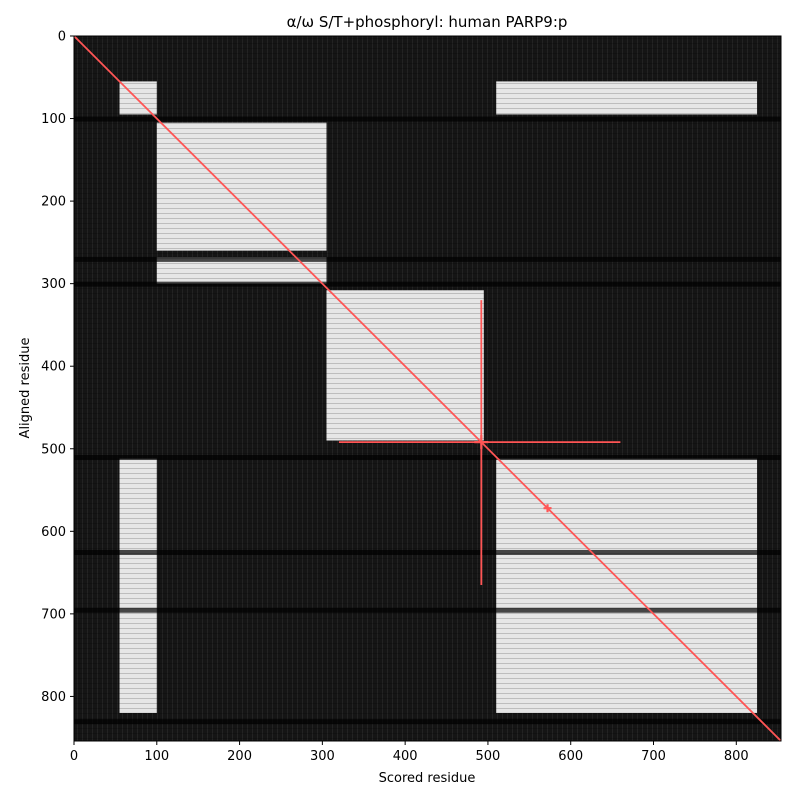 The height and width of the screenshot is (800, 800). What do you see at coordinates (76, 38) in the screenshot?
I see `diagonal-start-marker` at bounding box center [76, 38].